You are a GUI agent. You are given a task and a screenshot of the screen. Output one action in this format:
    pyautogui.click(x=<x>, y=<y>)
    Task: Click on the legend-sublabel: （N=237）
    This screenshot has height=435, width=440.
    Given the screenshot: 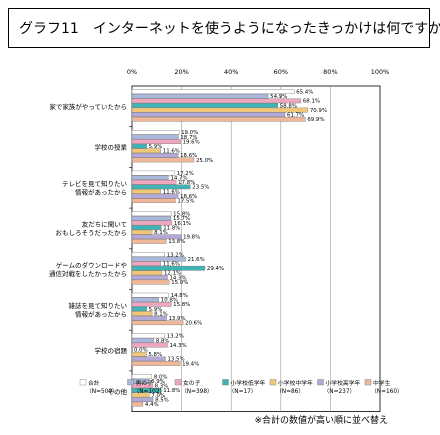 What is the action you would take?
    pyautogui.click(x=340, y=391)
    